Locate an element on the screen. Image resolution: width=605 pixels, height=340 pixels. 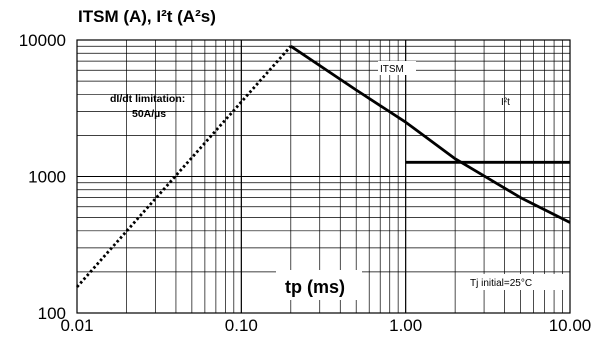
i2t-series-label: I²t is located at coordinates (505, 102).